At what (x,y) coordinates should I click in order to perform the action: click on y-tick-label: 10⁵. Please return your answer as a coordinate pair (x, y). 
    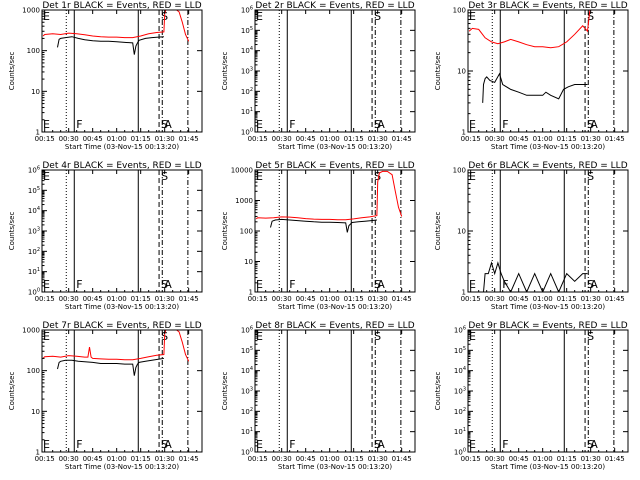
    Looking at the image, I should click on (34, 190).